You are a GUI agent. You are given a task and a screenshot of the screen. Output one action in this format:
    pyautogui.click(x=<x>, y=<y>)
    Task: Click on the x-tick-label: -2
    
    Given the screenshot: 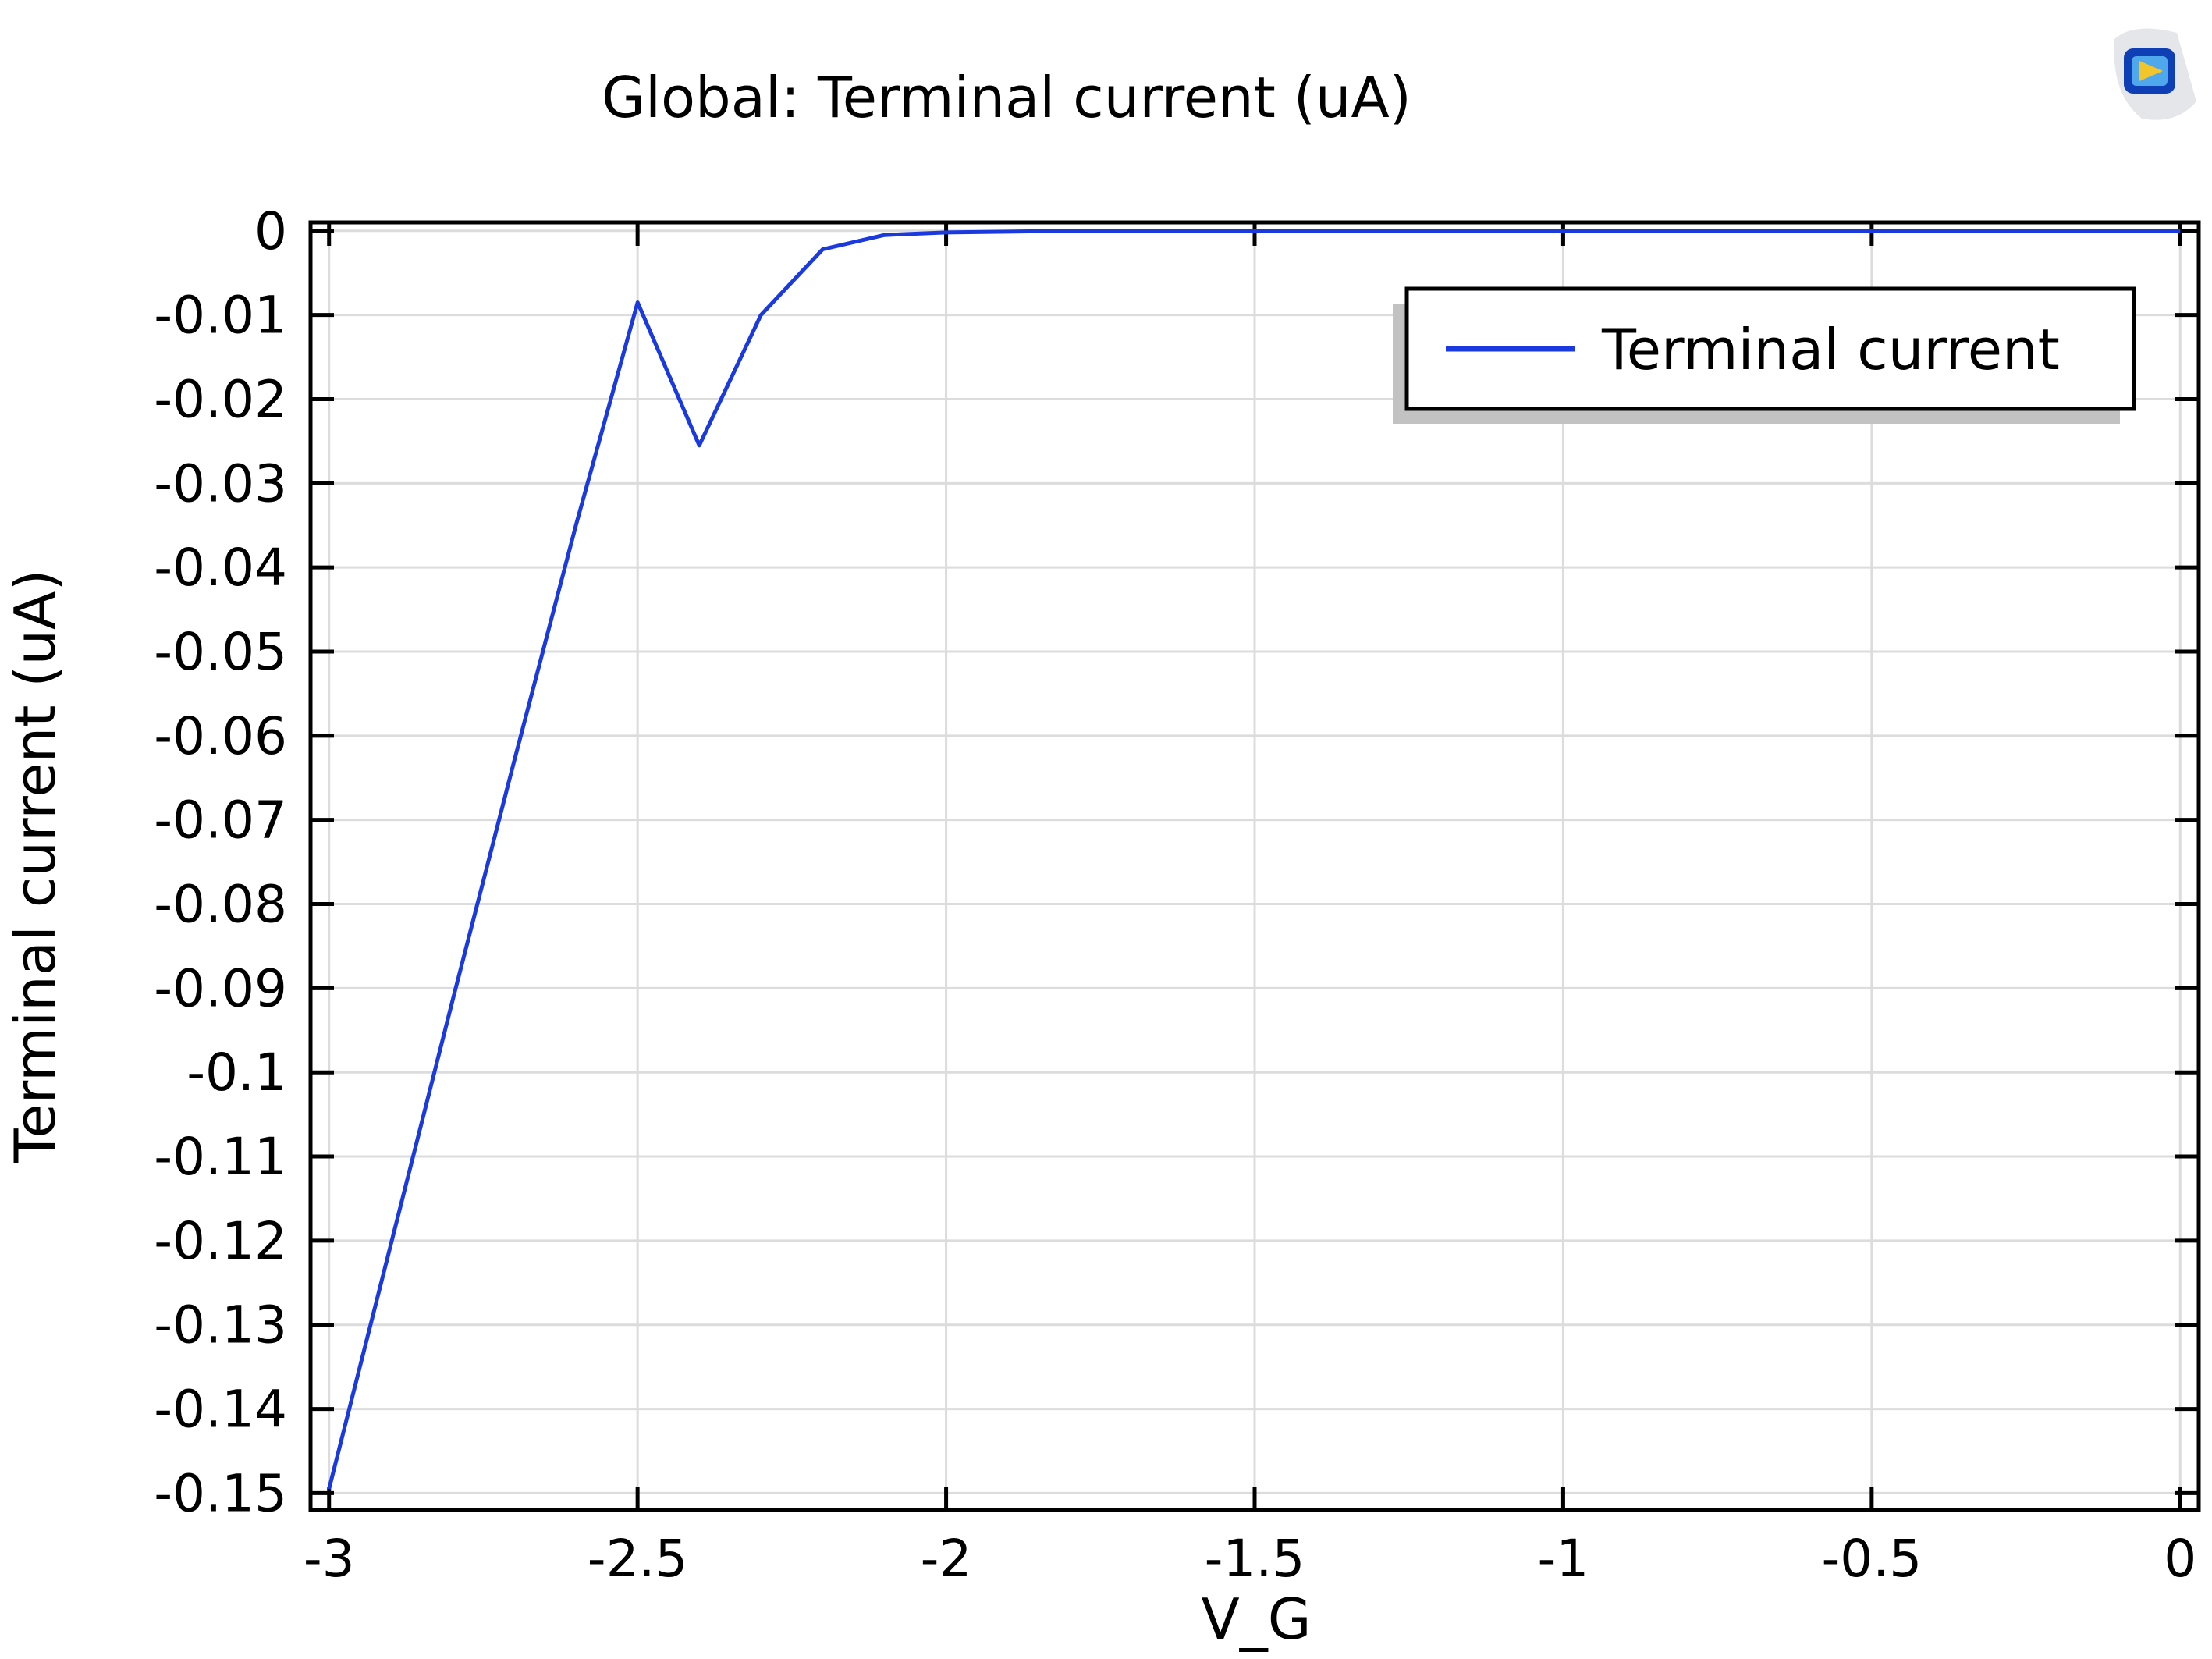 What is the action you would take?
    pyautogui.click(x=946, y=1559)
    